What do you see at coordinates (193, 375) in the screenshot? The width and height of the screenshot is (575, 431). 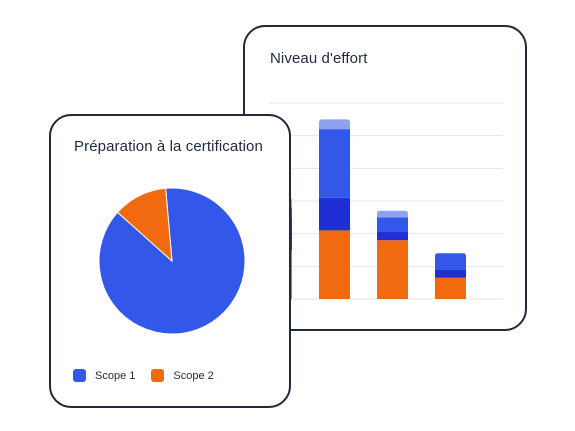 I see `legend-label: Scope 2` at bounding box center [193, 375].